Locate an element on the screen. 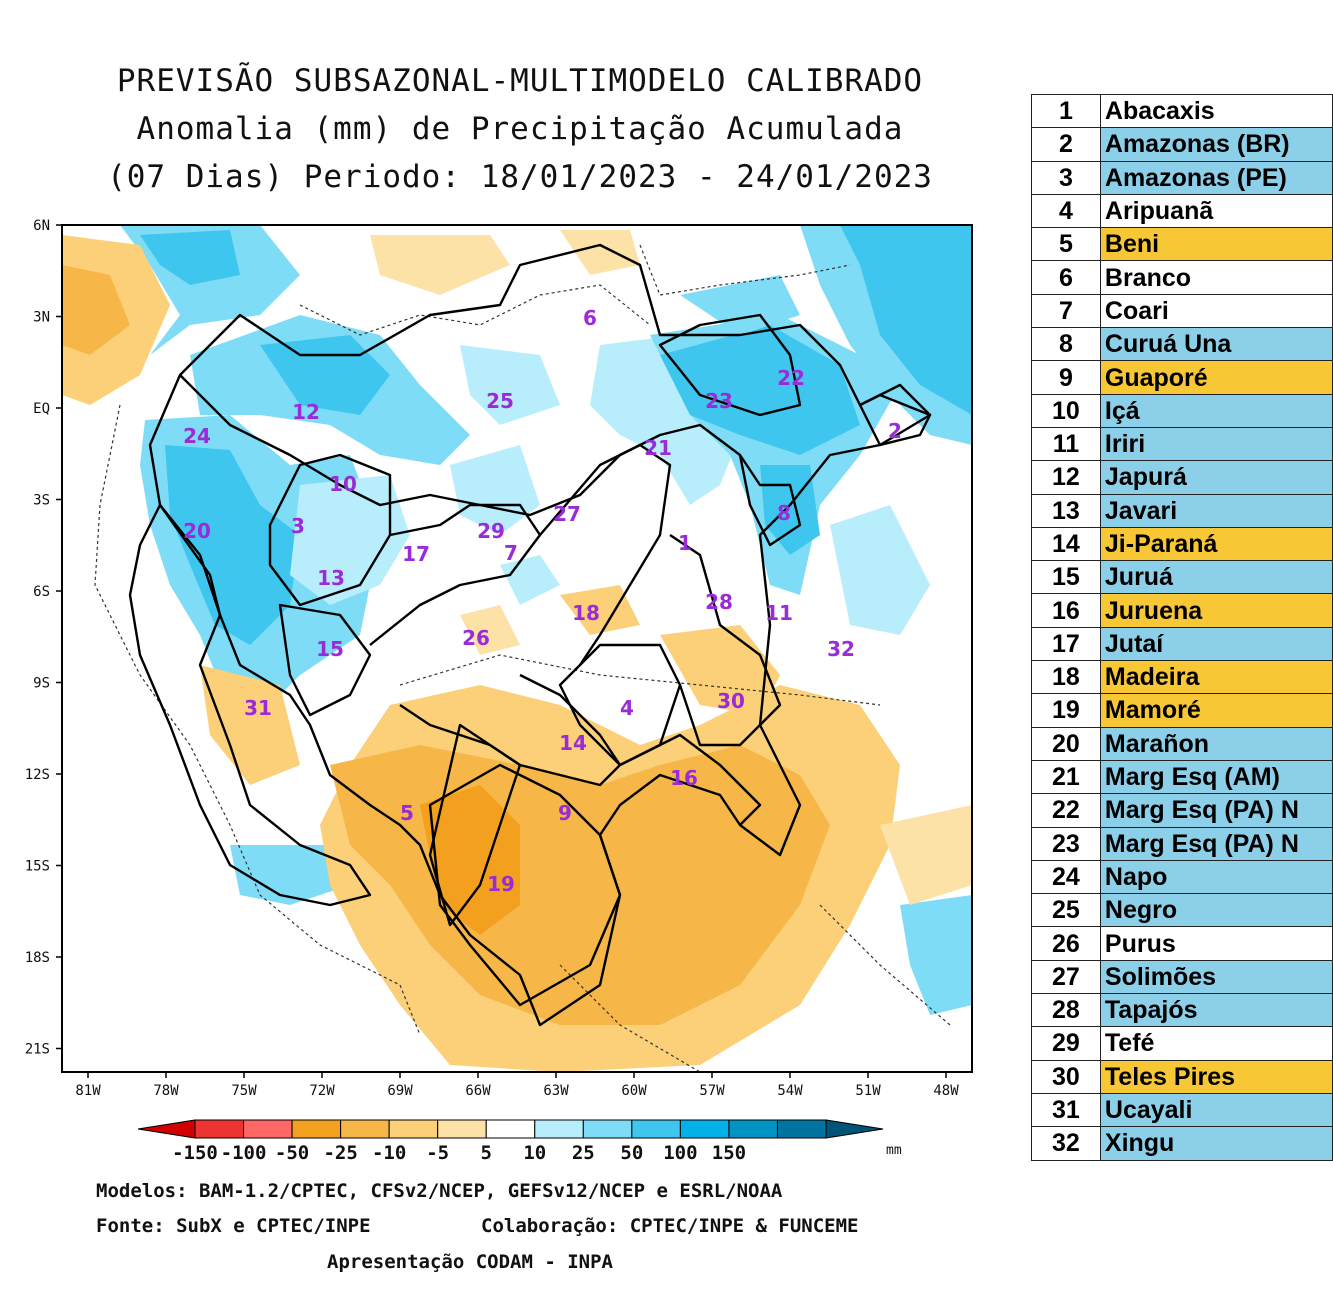  basin-label-28: 28 is located at coordinates (719, 602).